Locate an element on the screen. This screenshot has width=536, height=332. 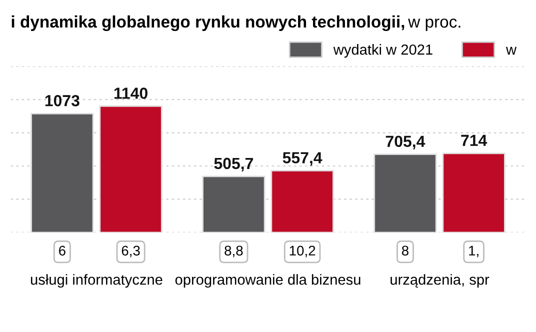
chart-title: i dynamika globalnego rynku nowych technologii, is located at coordinates (208, 23).